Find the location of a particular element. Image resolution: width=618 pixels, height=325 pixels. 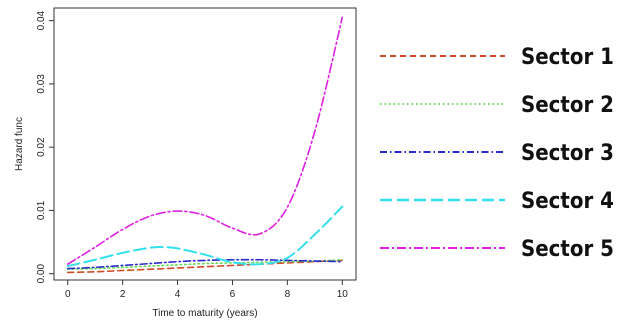

y-tick-label: 0.00 is located at coordinates (41, 274).